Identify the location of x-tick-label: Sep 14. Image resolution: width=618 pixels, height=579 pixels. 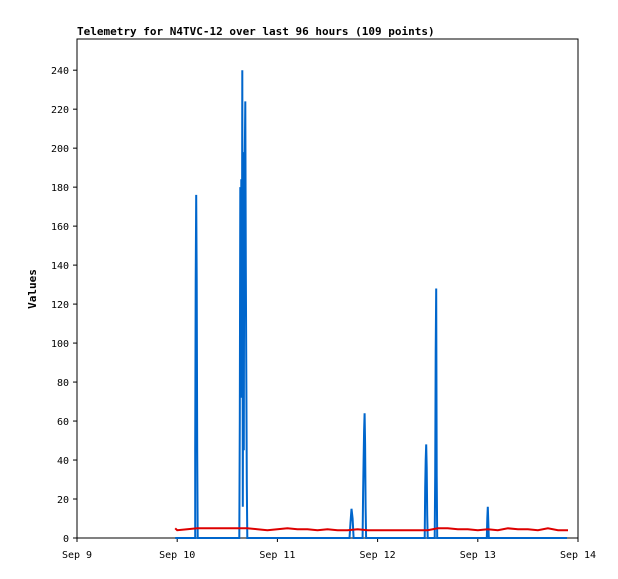
(578, 555).